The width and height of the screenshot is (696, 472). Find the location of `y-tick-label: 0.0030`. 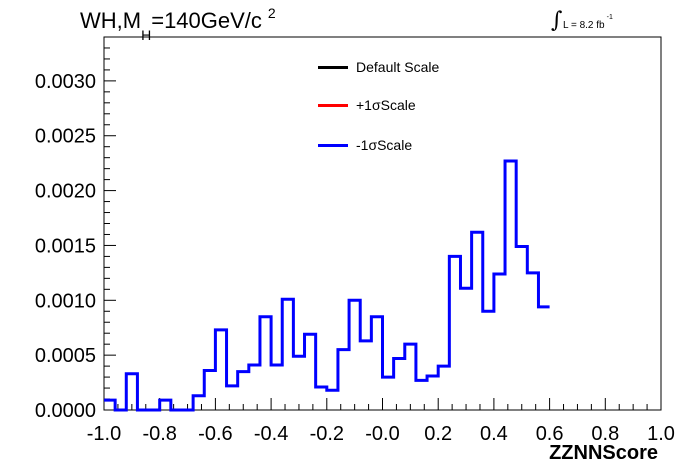

y-tick-label: 0.0030 is located at coordinates (65, 82).